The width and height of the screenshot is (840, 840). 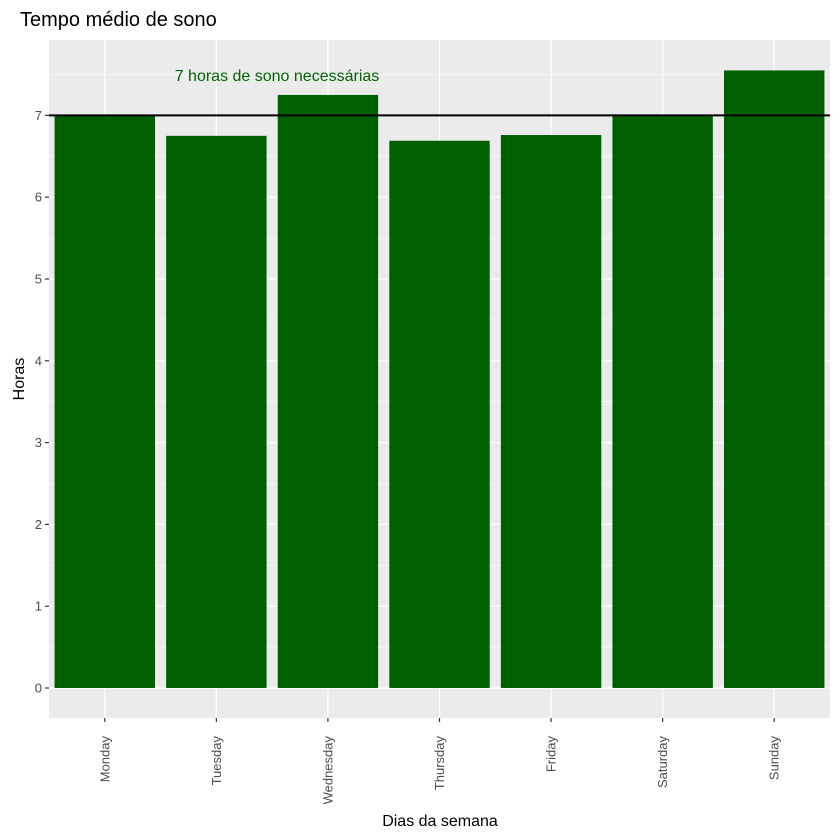 I want to click on y-axis-title: Horas, so click(x=19, y=379).